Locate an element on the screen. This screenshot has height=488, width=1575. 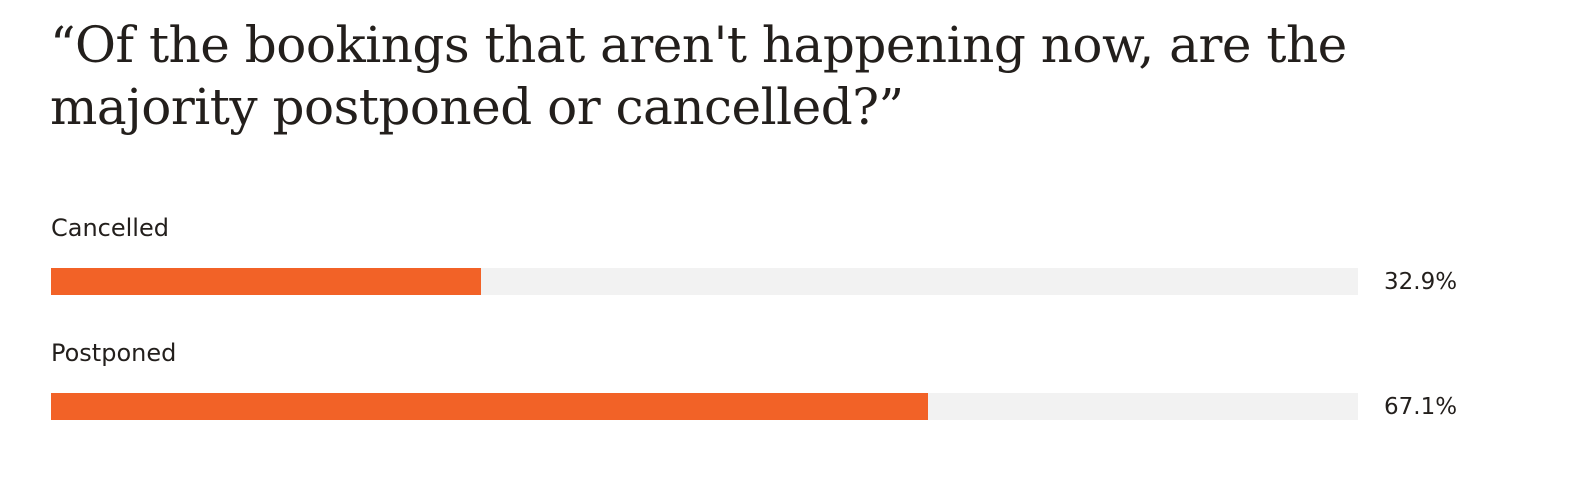
bar-label-cancelled: Cancelled is located at coordinates (110, 228).